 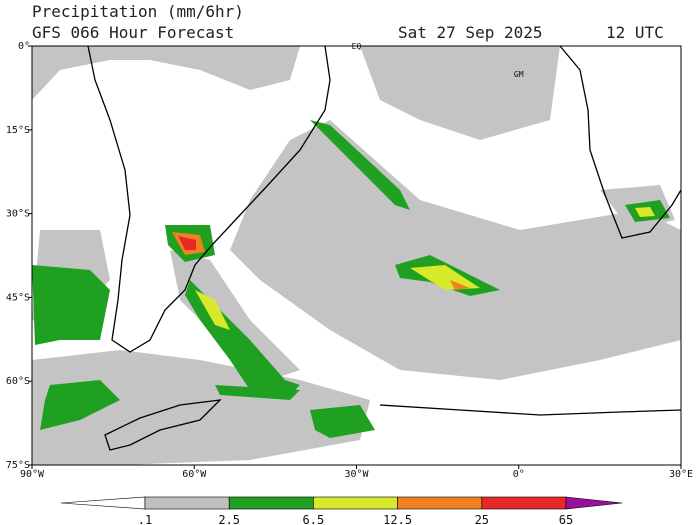 What do you see at coordinates (519, 74) in the screenshot?
I see `place-label: GM` at bounding box center [519, 74].